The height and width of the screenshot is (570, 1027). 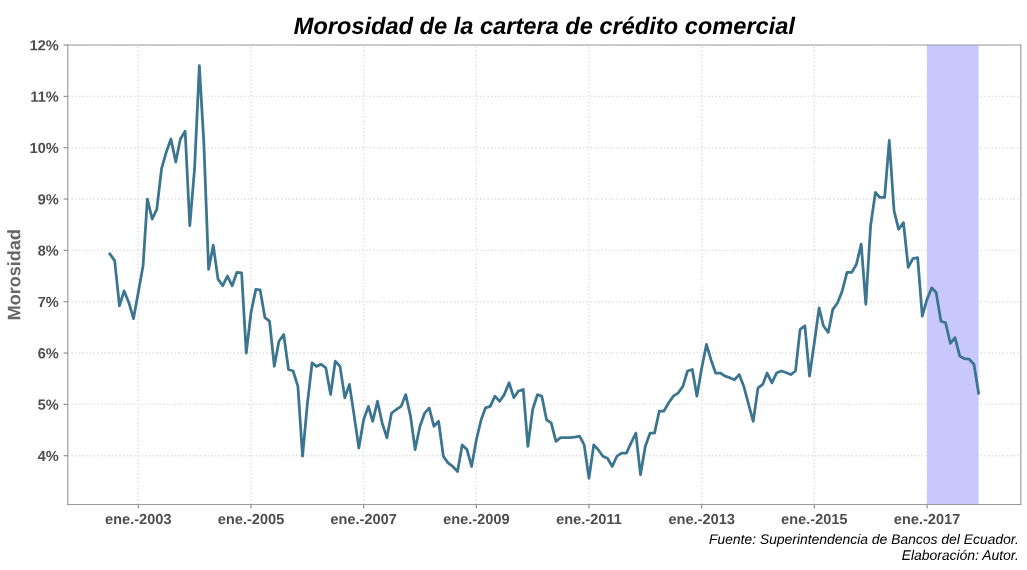 What do you see at coordinates (14, 275) in the screenshot?
I see `y-axis-title: Morosidad` at bounding box center [14, 275].